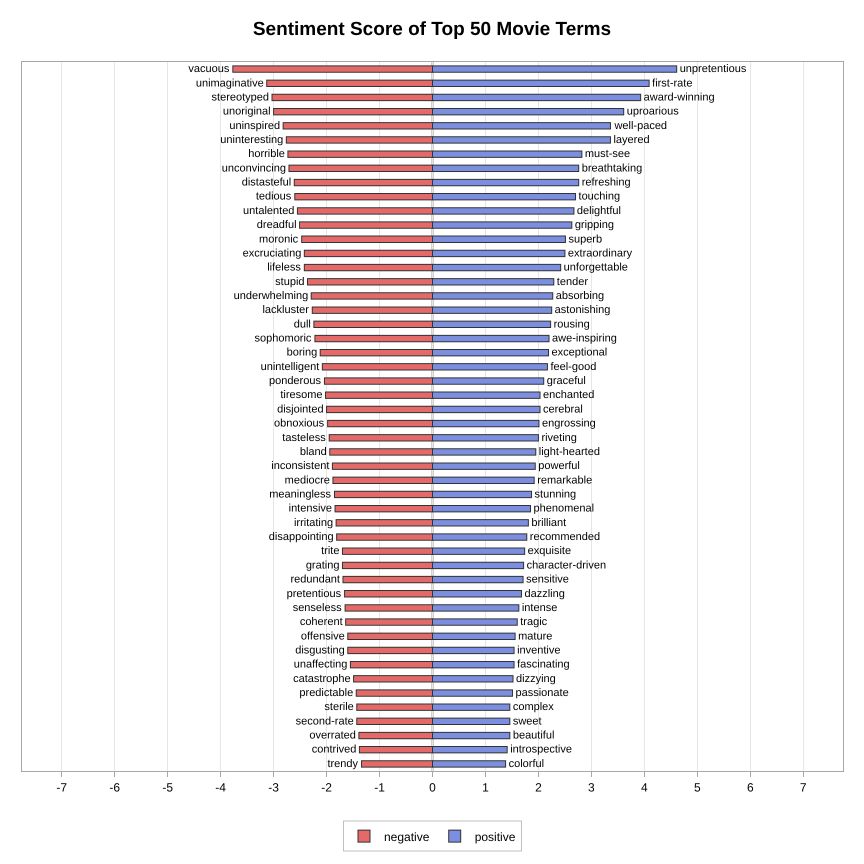 This screenshot has height=864, width=864. What do you see at coordinates (271, 296) in the screenshot?
I see `data-label: underwhelming` at bounding box center [271, 296].